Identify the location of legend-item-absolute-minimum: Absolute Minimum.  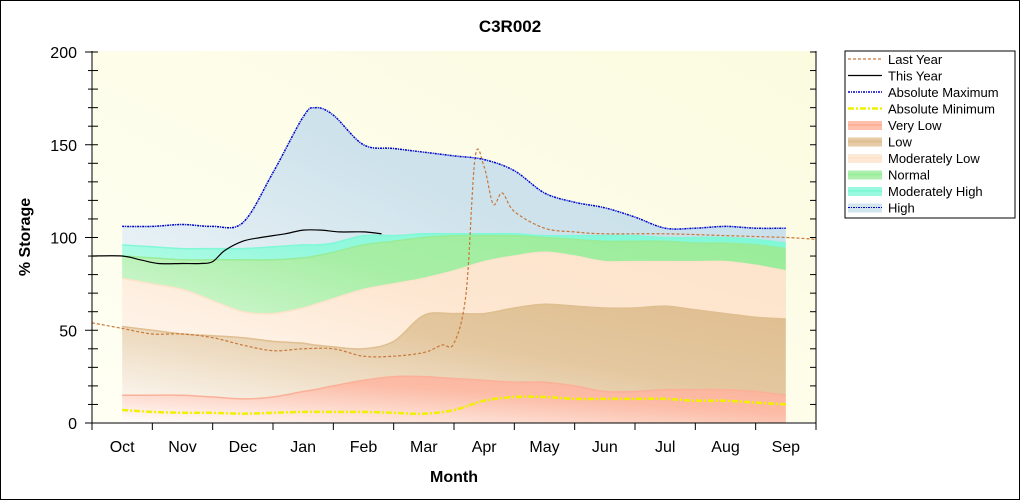
(921, 109).